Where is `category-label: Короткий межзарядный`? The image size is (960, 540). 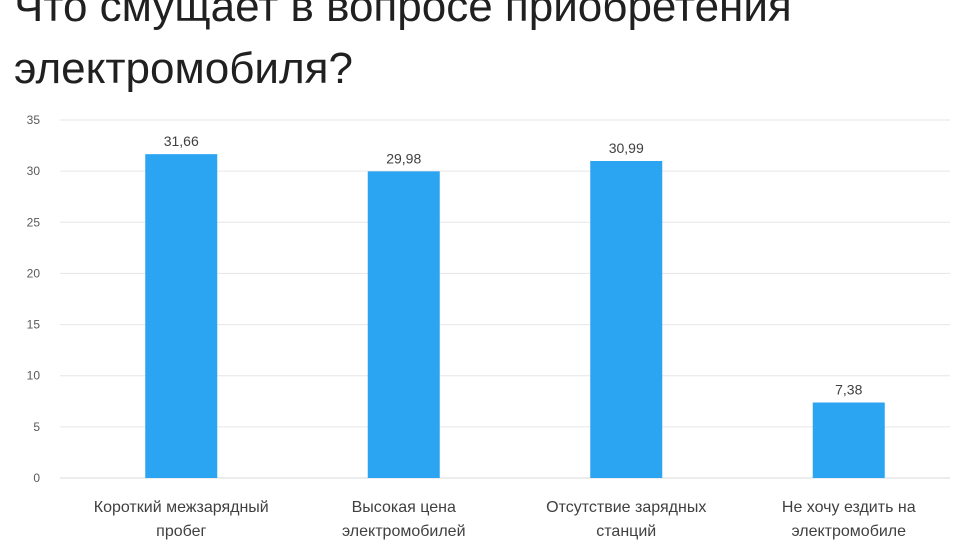
category-label: Короткий межзарядный is located at coordinates (181, 507).